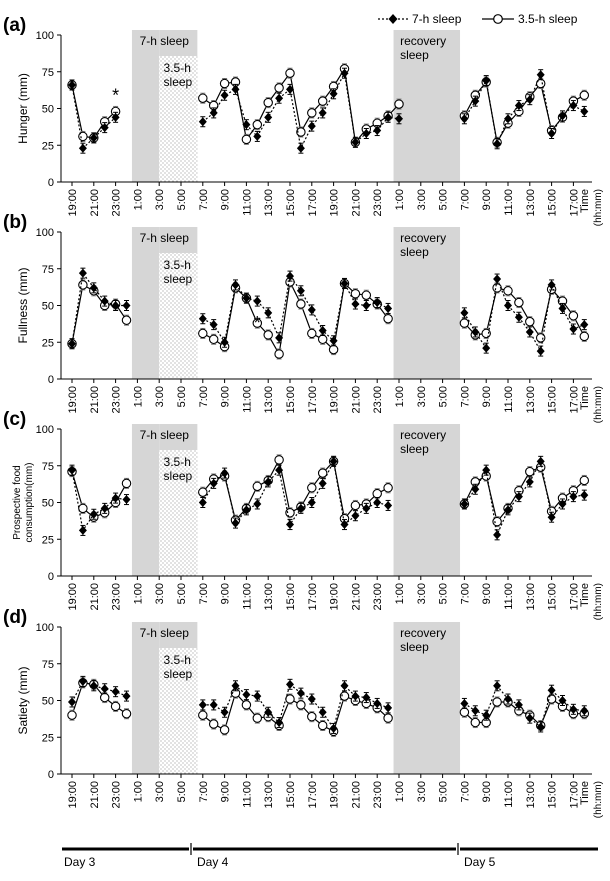  I want to click on x-tick-label: 19:00, so click(335, 795).